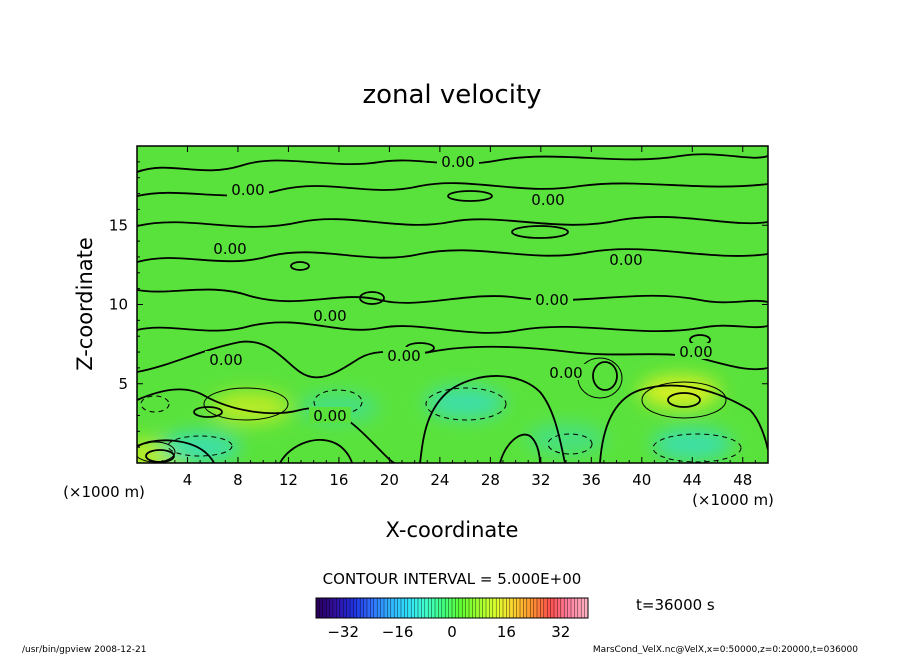 Image resolution: width=904 pixels, height=654 pixels. I want to click on colorbar-tick-label: 16, so click(506, 632).